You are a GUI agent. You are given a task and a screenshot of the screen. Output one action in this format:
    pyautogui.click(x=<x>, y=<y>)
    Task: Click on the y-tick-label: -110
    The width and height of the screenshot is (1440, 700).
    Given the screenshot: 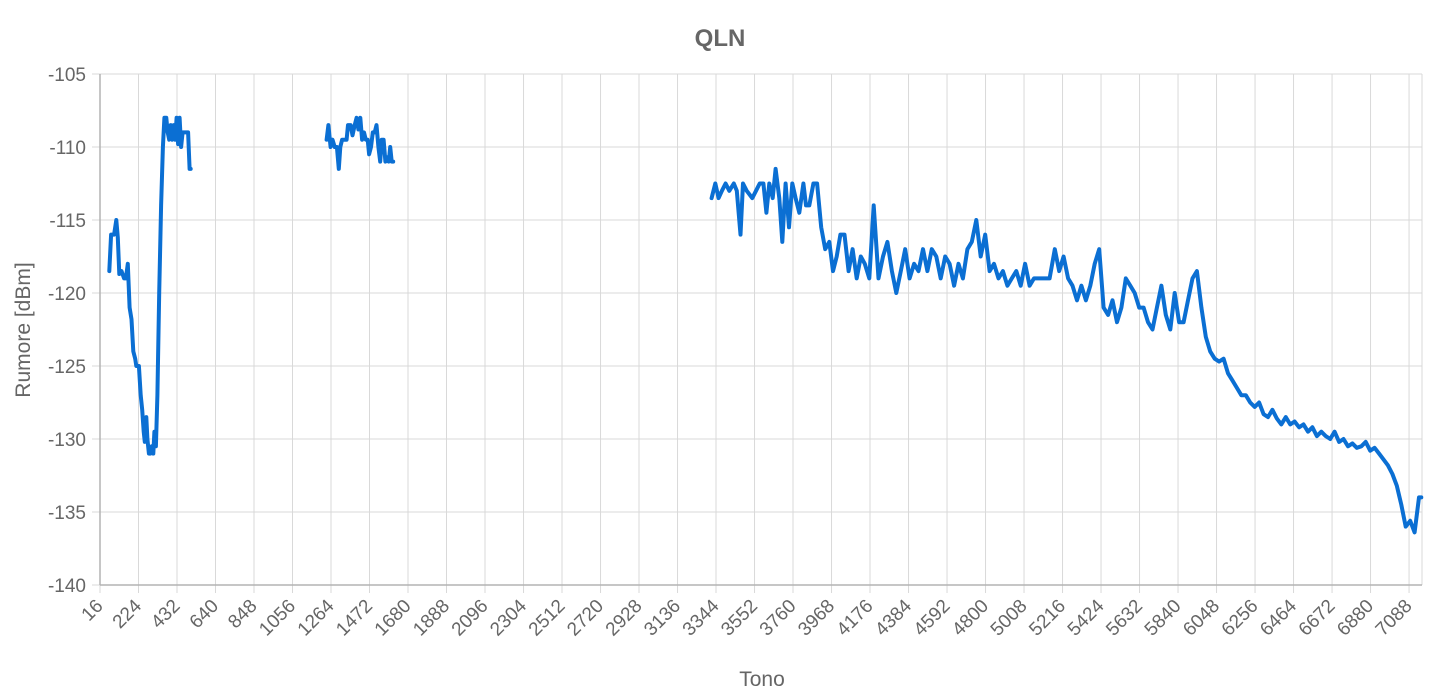 What is the action you would take?
    pyautogui.click(x=67, y=148)
    